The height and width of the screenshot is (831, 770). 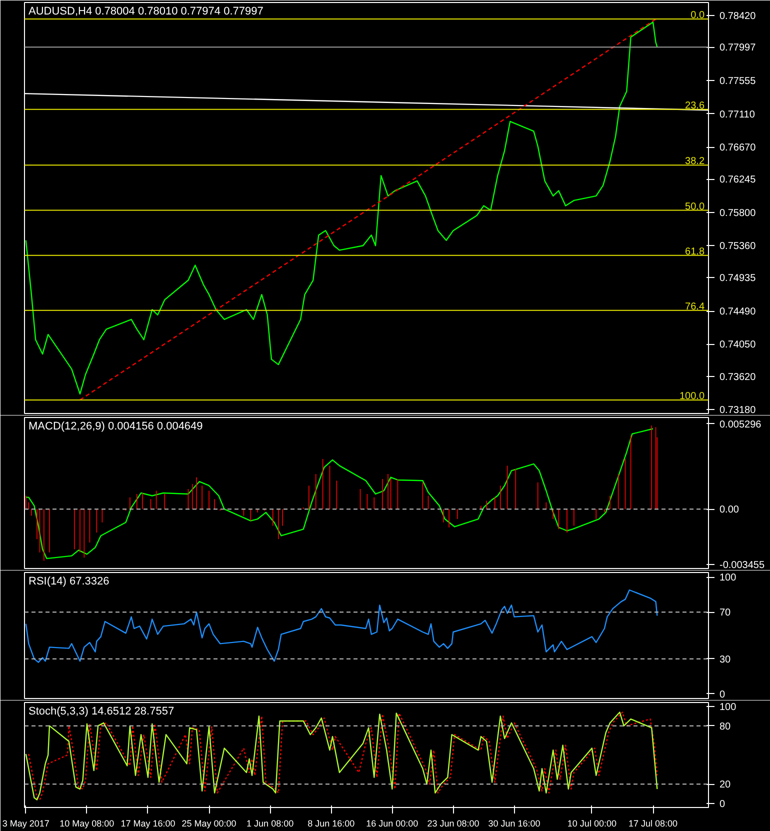 What do you see at coordinates (270, 823) in the screenshot?
I see `x-tick-label: 1 Jun 08:00` at bounding box center [270, 823].